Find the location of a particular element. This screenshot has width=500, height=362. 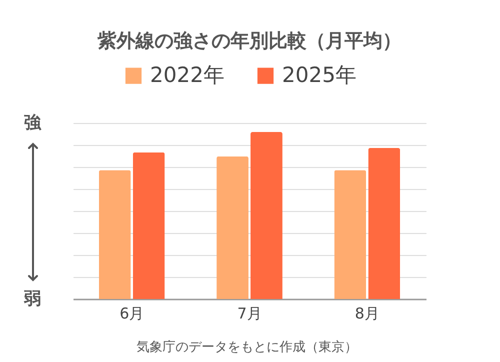

x-tick-label: 8月 is located at coordinates (367, 313).